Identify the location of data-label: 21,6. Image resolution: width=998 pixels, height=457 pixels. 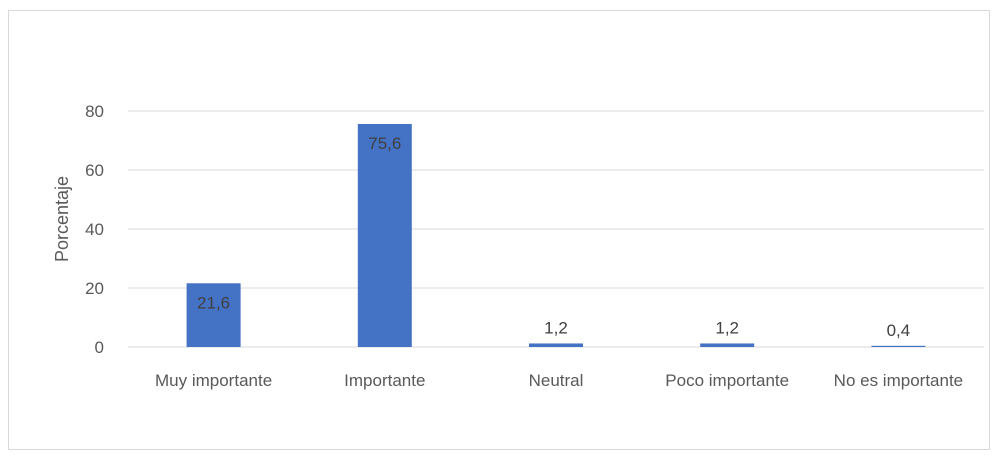
(213, 302).